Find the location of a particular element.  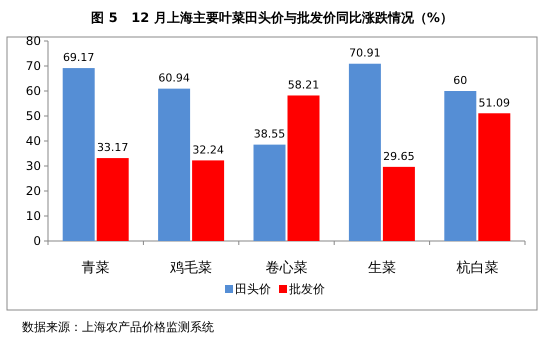

data-label: 38.55 is located at coordinates (270, 134).